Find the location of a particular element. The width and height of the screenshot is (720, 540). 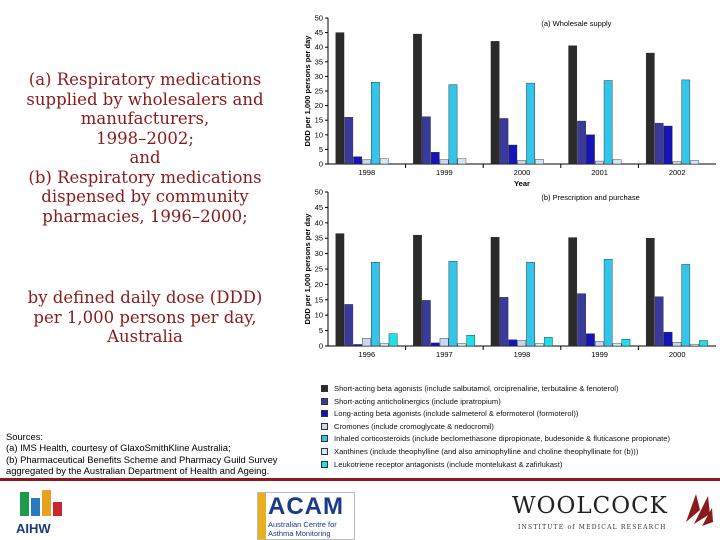

title-line: (b) Respiratory medications is located at coordinates (145, 177).